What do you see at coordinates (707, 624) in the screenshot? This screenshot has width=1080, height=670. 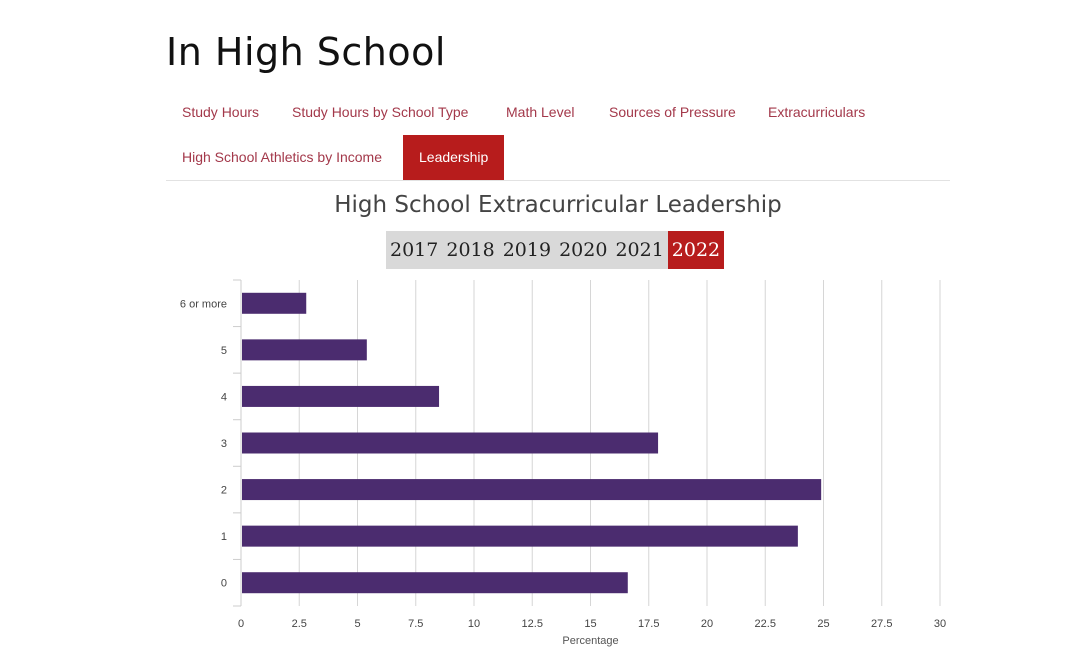 I see `x-tick-label: 20` at bounding box center [707, 624].